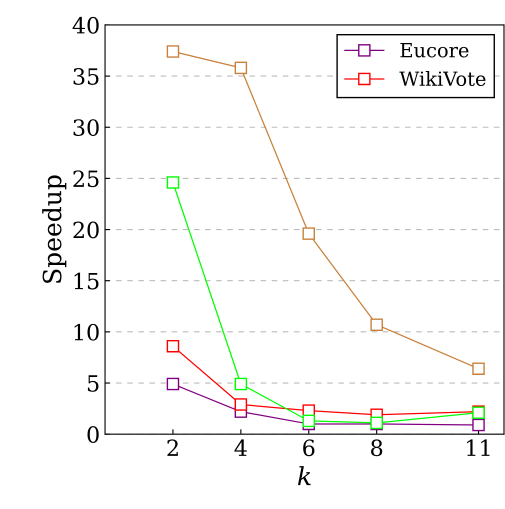 This screenshot has width=505, height=509. Describe the element at coordinates (86, 281) in the screenshot. I see `y-tick-label: 15` at that location.